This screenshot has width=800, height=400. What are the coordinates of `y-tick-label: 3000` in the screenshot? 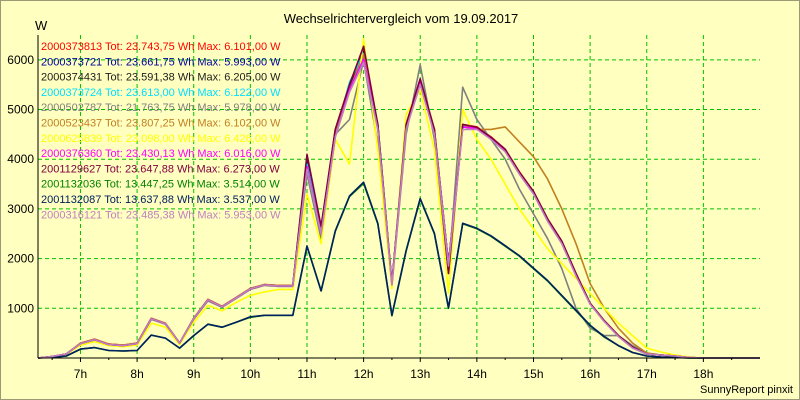 It's located at (20, 209).